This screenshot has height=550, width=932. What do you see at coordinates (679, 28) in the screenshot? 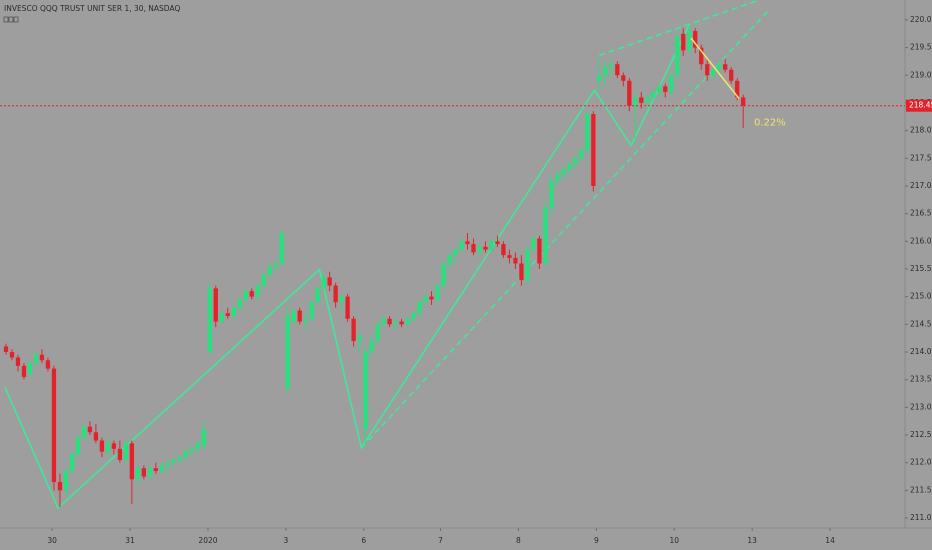
I see `channel-line` at bounding box center [679, 28].